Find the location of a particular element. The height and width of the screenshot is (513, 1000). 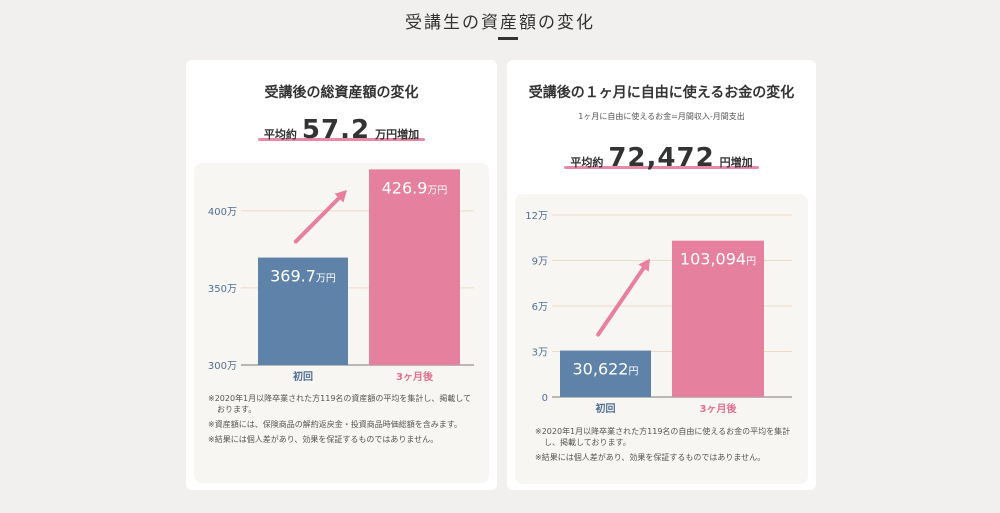

total-assets-average: 平均約 57.2 万円増加 is located at coordinates (341, 130).